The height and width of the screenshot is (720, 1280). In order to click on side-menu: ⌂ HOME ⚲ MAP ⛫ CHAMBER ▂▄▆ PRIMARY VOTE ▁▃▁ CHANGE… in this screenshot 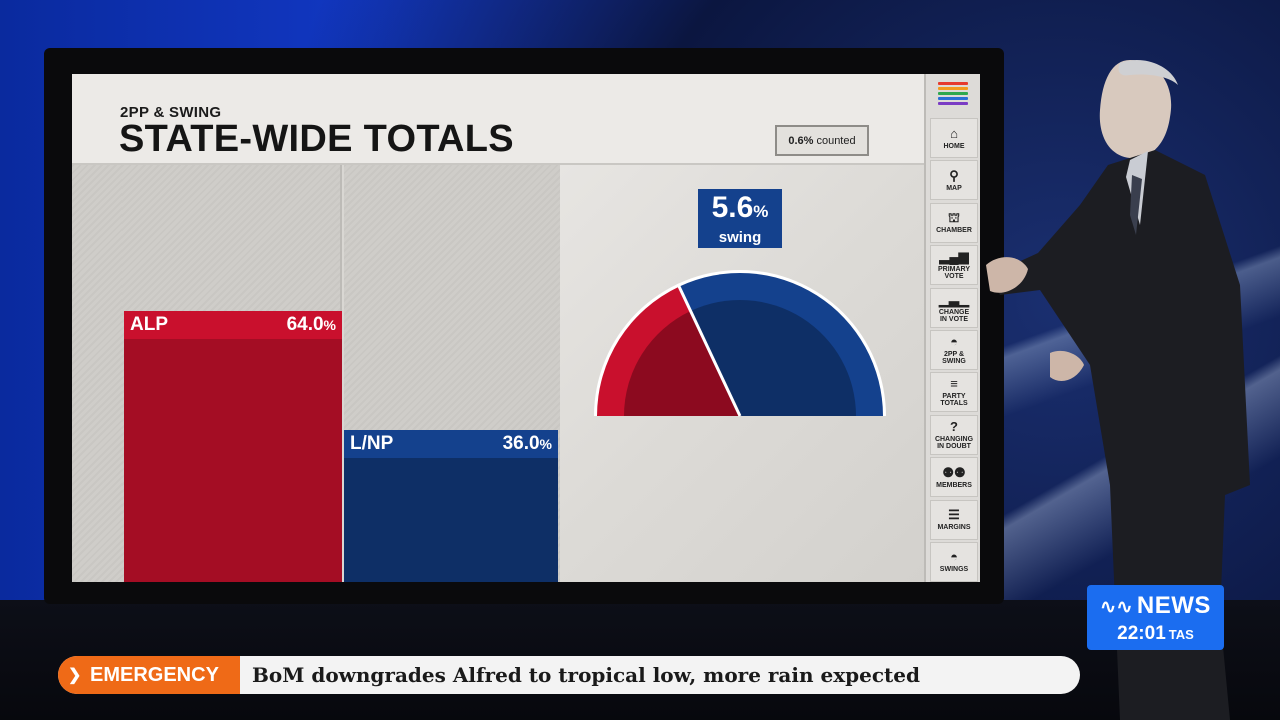, I will do `click(952, 328)`.